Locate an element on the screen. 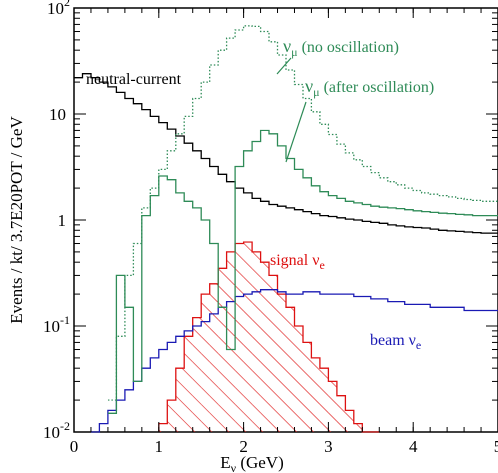  x-tick-label: 4 is located at coordinates (413, 446).